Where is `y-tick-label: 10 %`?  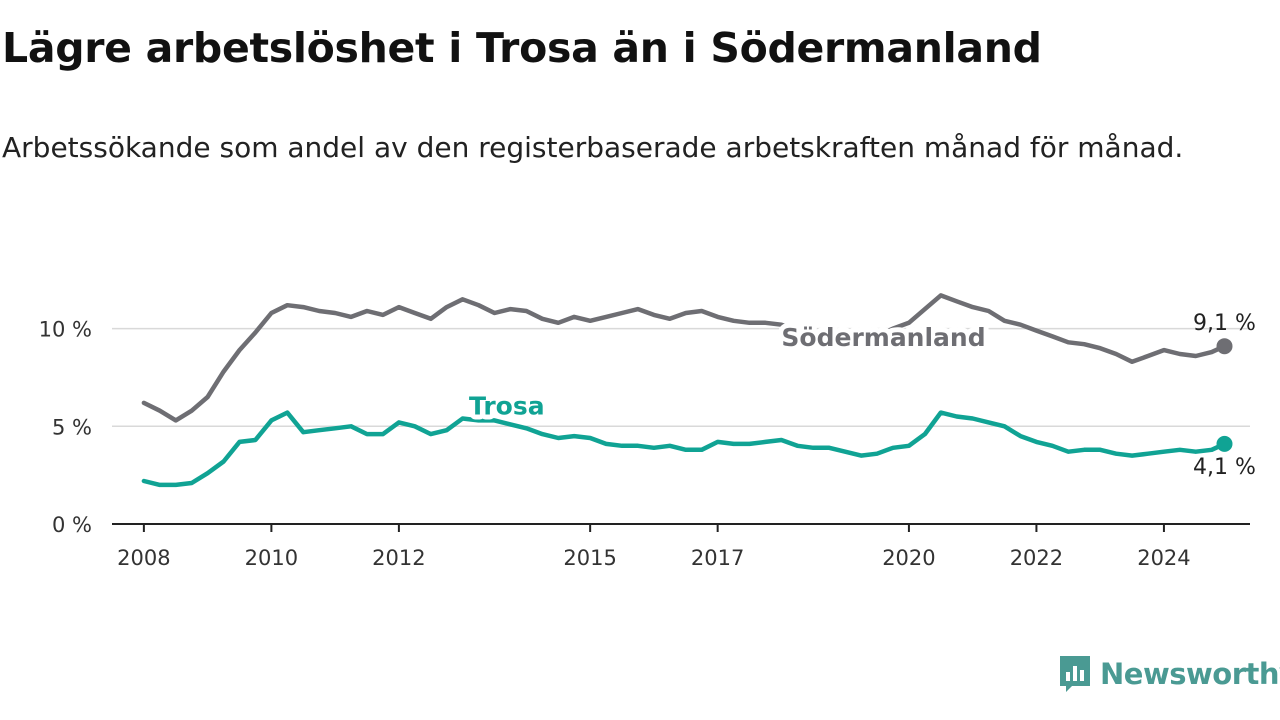
y-tick-label: 10 % is located at coordinates (65, 330).